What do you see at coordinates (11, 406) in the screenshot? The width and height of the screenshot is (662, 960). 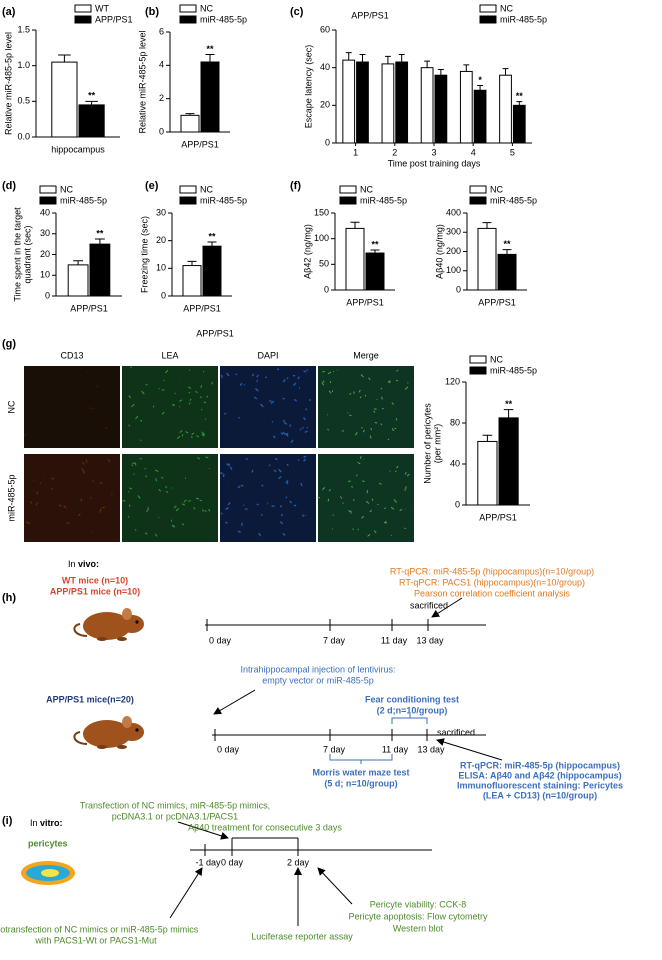 I see `row-label: NC` at bounding box center [11, 406].